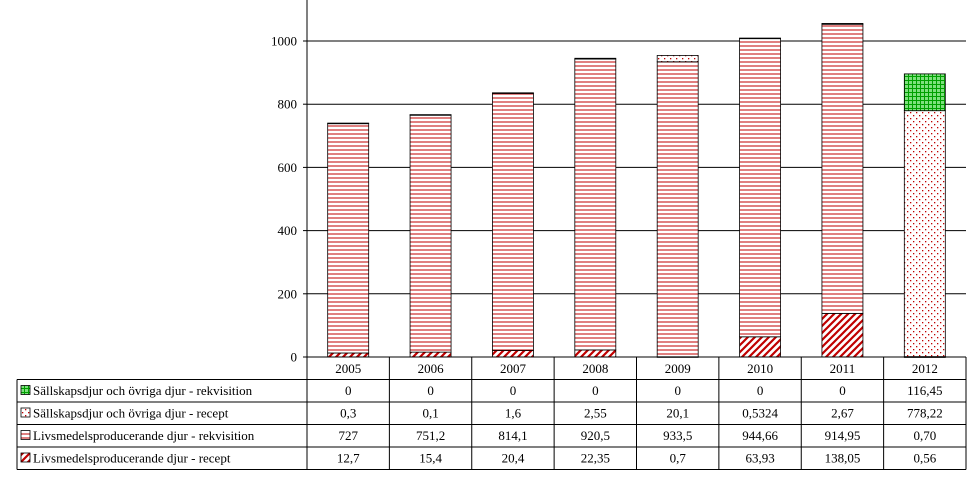 The image size is (967, 483). What do you see at coordinates (677, 59) in the screenshot?
I see `bar-segment-2009-s2` at bounding box center [677, 59].